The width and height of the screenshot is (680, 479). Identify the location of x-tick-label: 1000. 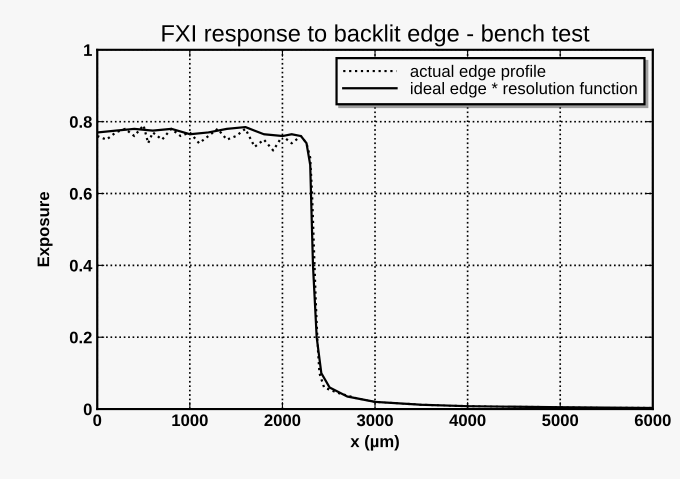
(190, 420).